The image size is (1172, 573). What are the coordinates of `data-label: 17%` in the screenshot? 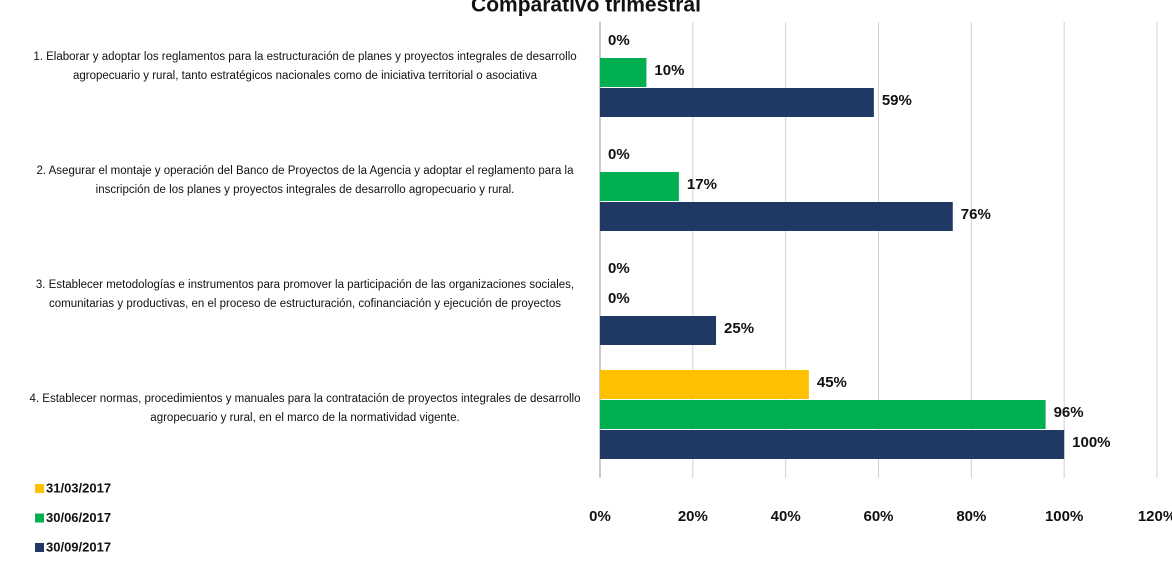 It's located at (702, 184).